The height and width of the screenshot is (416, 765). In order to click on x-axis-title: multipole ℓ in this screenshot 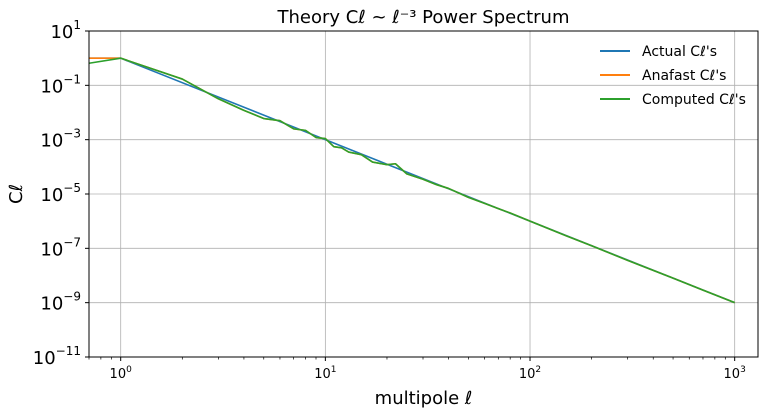, I will do `click(424, 398)`.